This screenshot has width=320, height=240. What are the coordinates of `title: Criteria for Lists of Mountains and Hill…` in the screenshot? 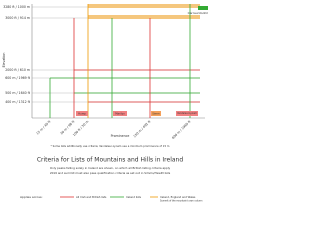 It's located at (110, 160).